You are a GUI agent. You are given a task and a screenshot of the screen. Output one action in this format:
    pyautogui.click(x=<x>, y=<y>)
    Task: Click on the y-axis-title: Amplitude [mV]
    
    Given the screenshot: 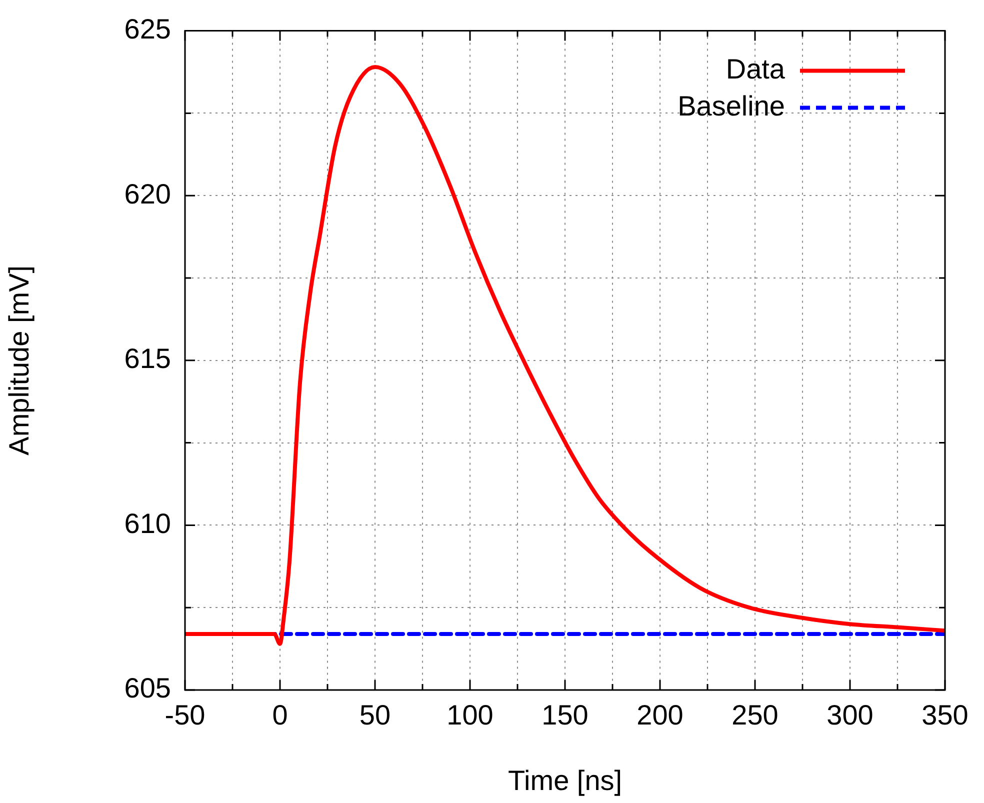 What is the action you would take?
    pyautogui.click(x=19, y=360)
    